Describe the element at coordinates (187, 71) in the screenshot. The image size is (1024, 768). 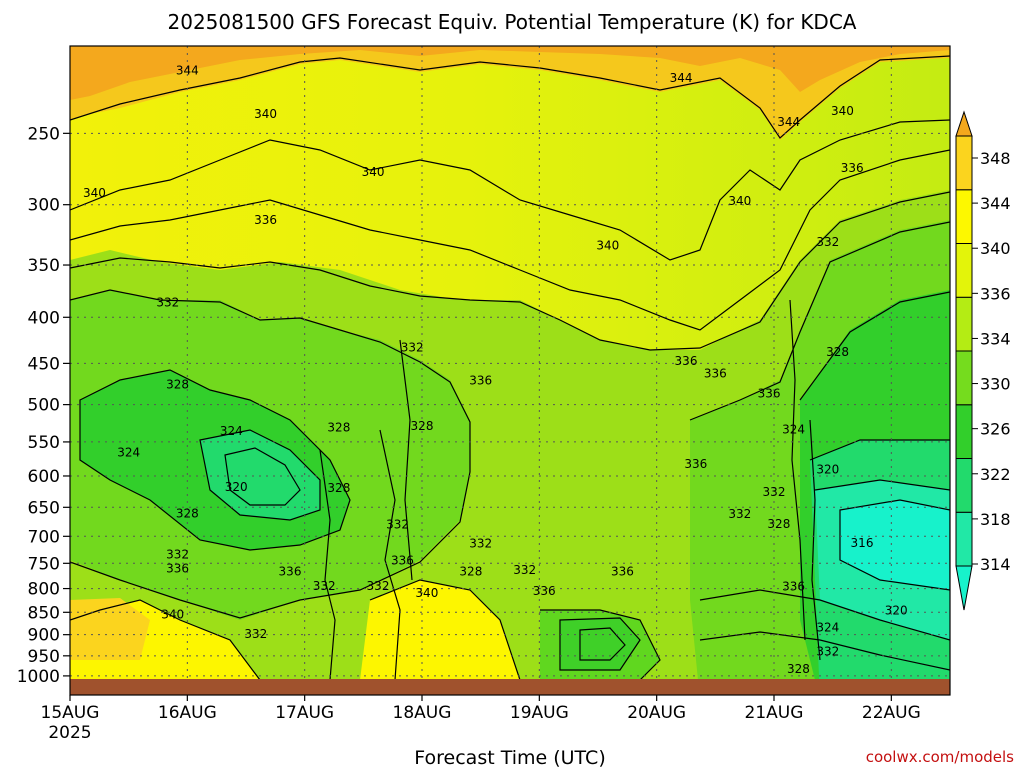
I see `contour-label: 344` at that location.